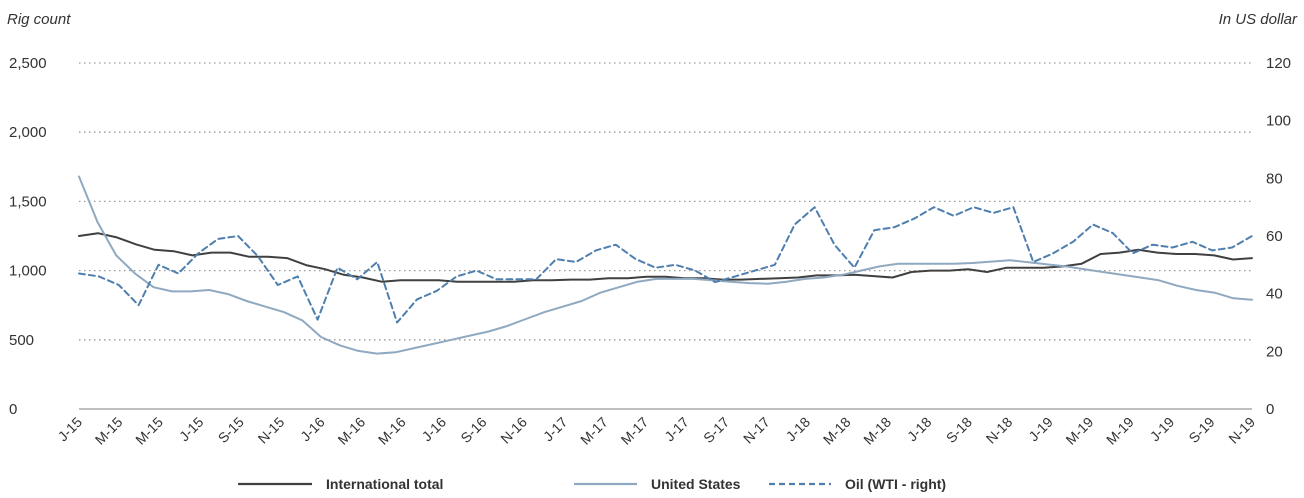  I want to click on x-tick-label: S-18, so click(959, 430).